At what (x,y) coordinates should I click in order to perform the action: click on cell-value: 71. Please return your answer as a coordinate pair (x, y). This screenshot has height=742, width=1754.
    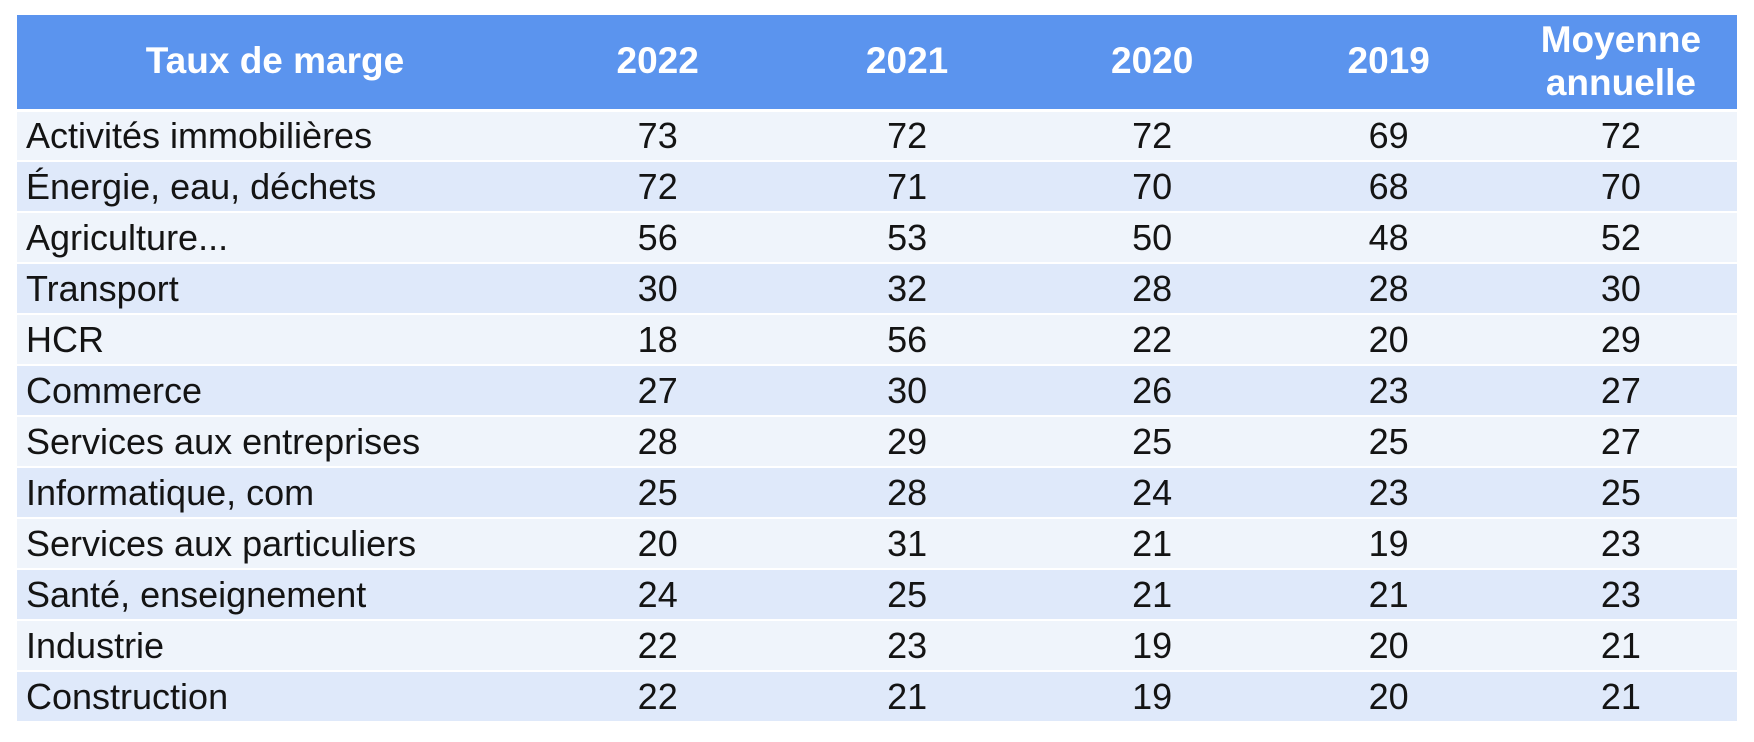
    Looking at the image, I should click on (907, 187).